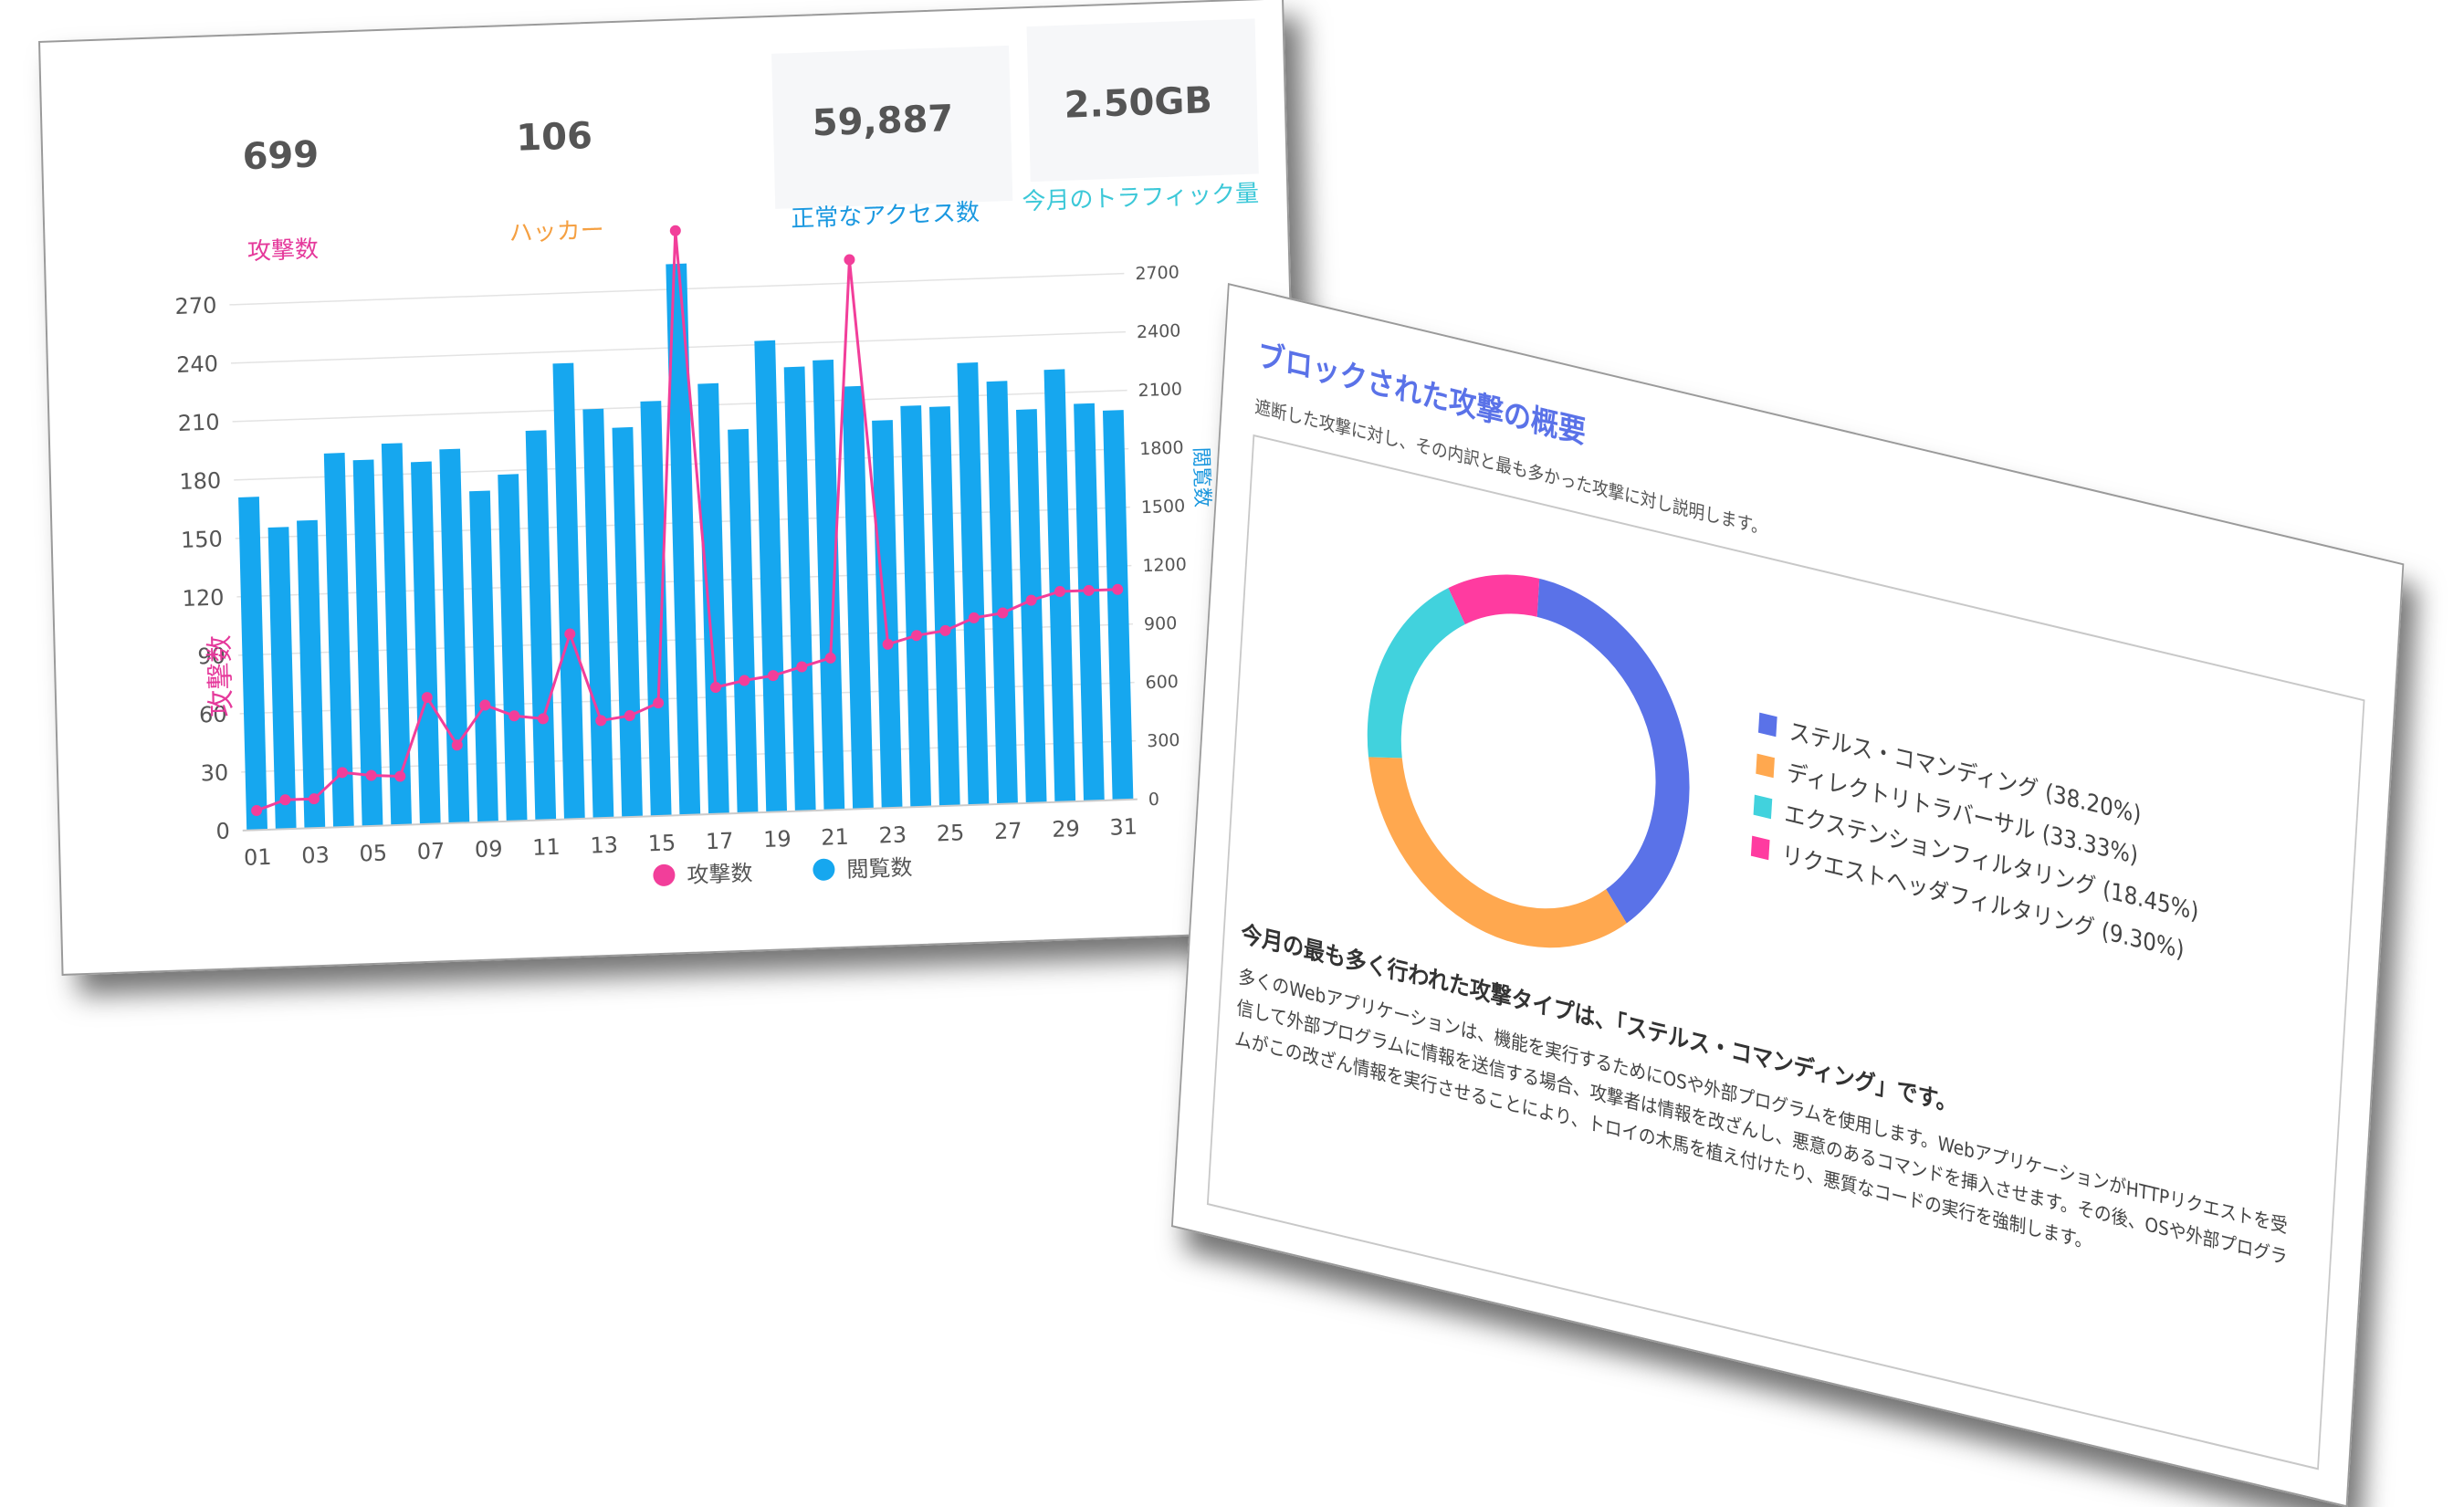  What do you see at coordinates (950, 833) in the screenshot?
I see `x-tick-label: 25` at bounding box center [950, 833].